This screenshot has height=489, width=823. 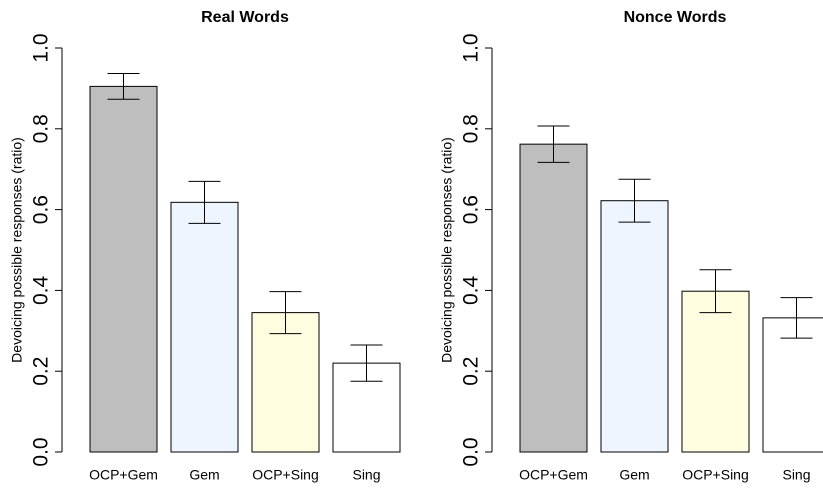 What do you see at coordinates (675, 17) in the screenshot?
I see `chart-title: Nonce Words` at bounding box center [675, 17].